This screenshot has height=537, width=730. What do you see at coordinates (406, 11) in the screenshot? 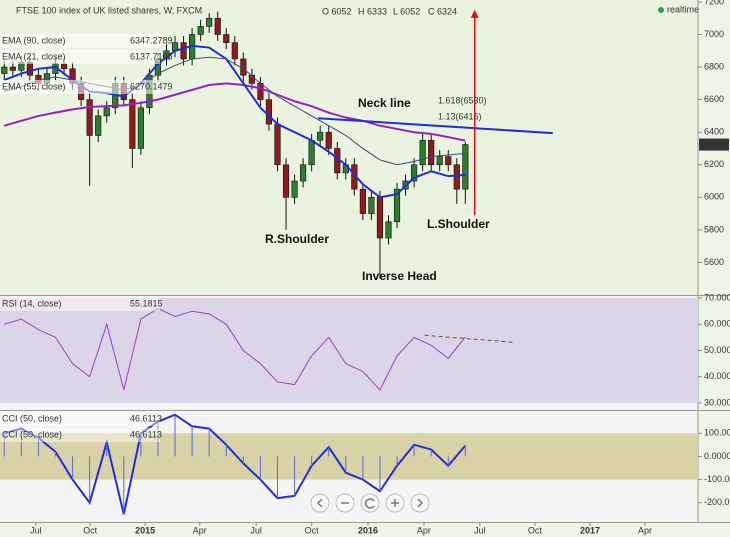
I see `ohlc-summary: L 6052` at bounding box center [406, 11].